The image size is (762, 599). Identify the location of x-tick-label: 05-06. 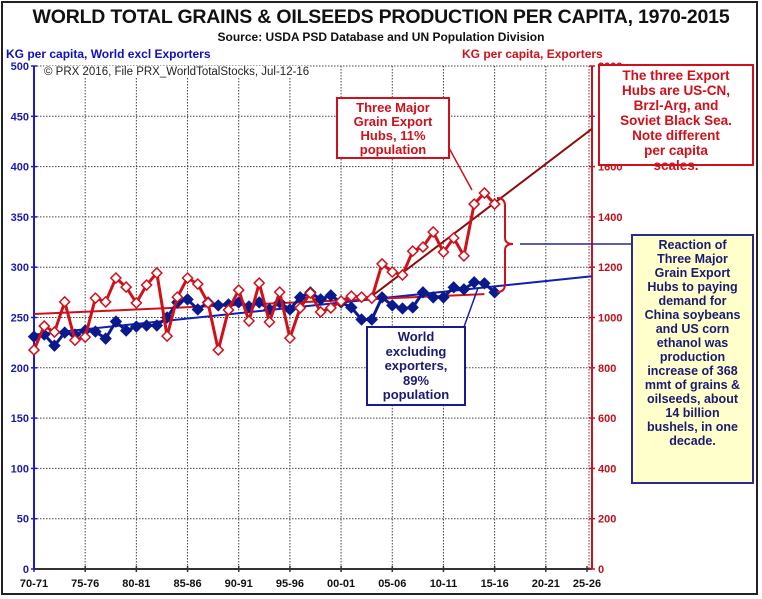
(392, 584).